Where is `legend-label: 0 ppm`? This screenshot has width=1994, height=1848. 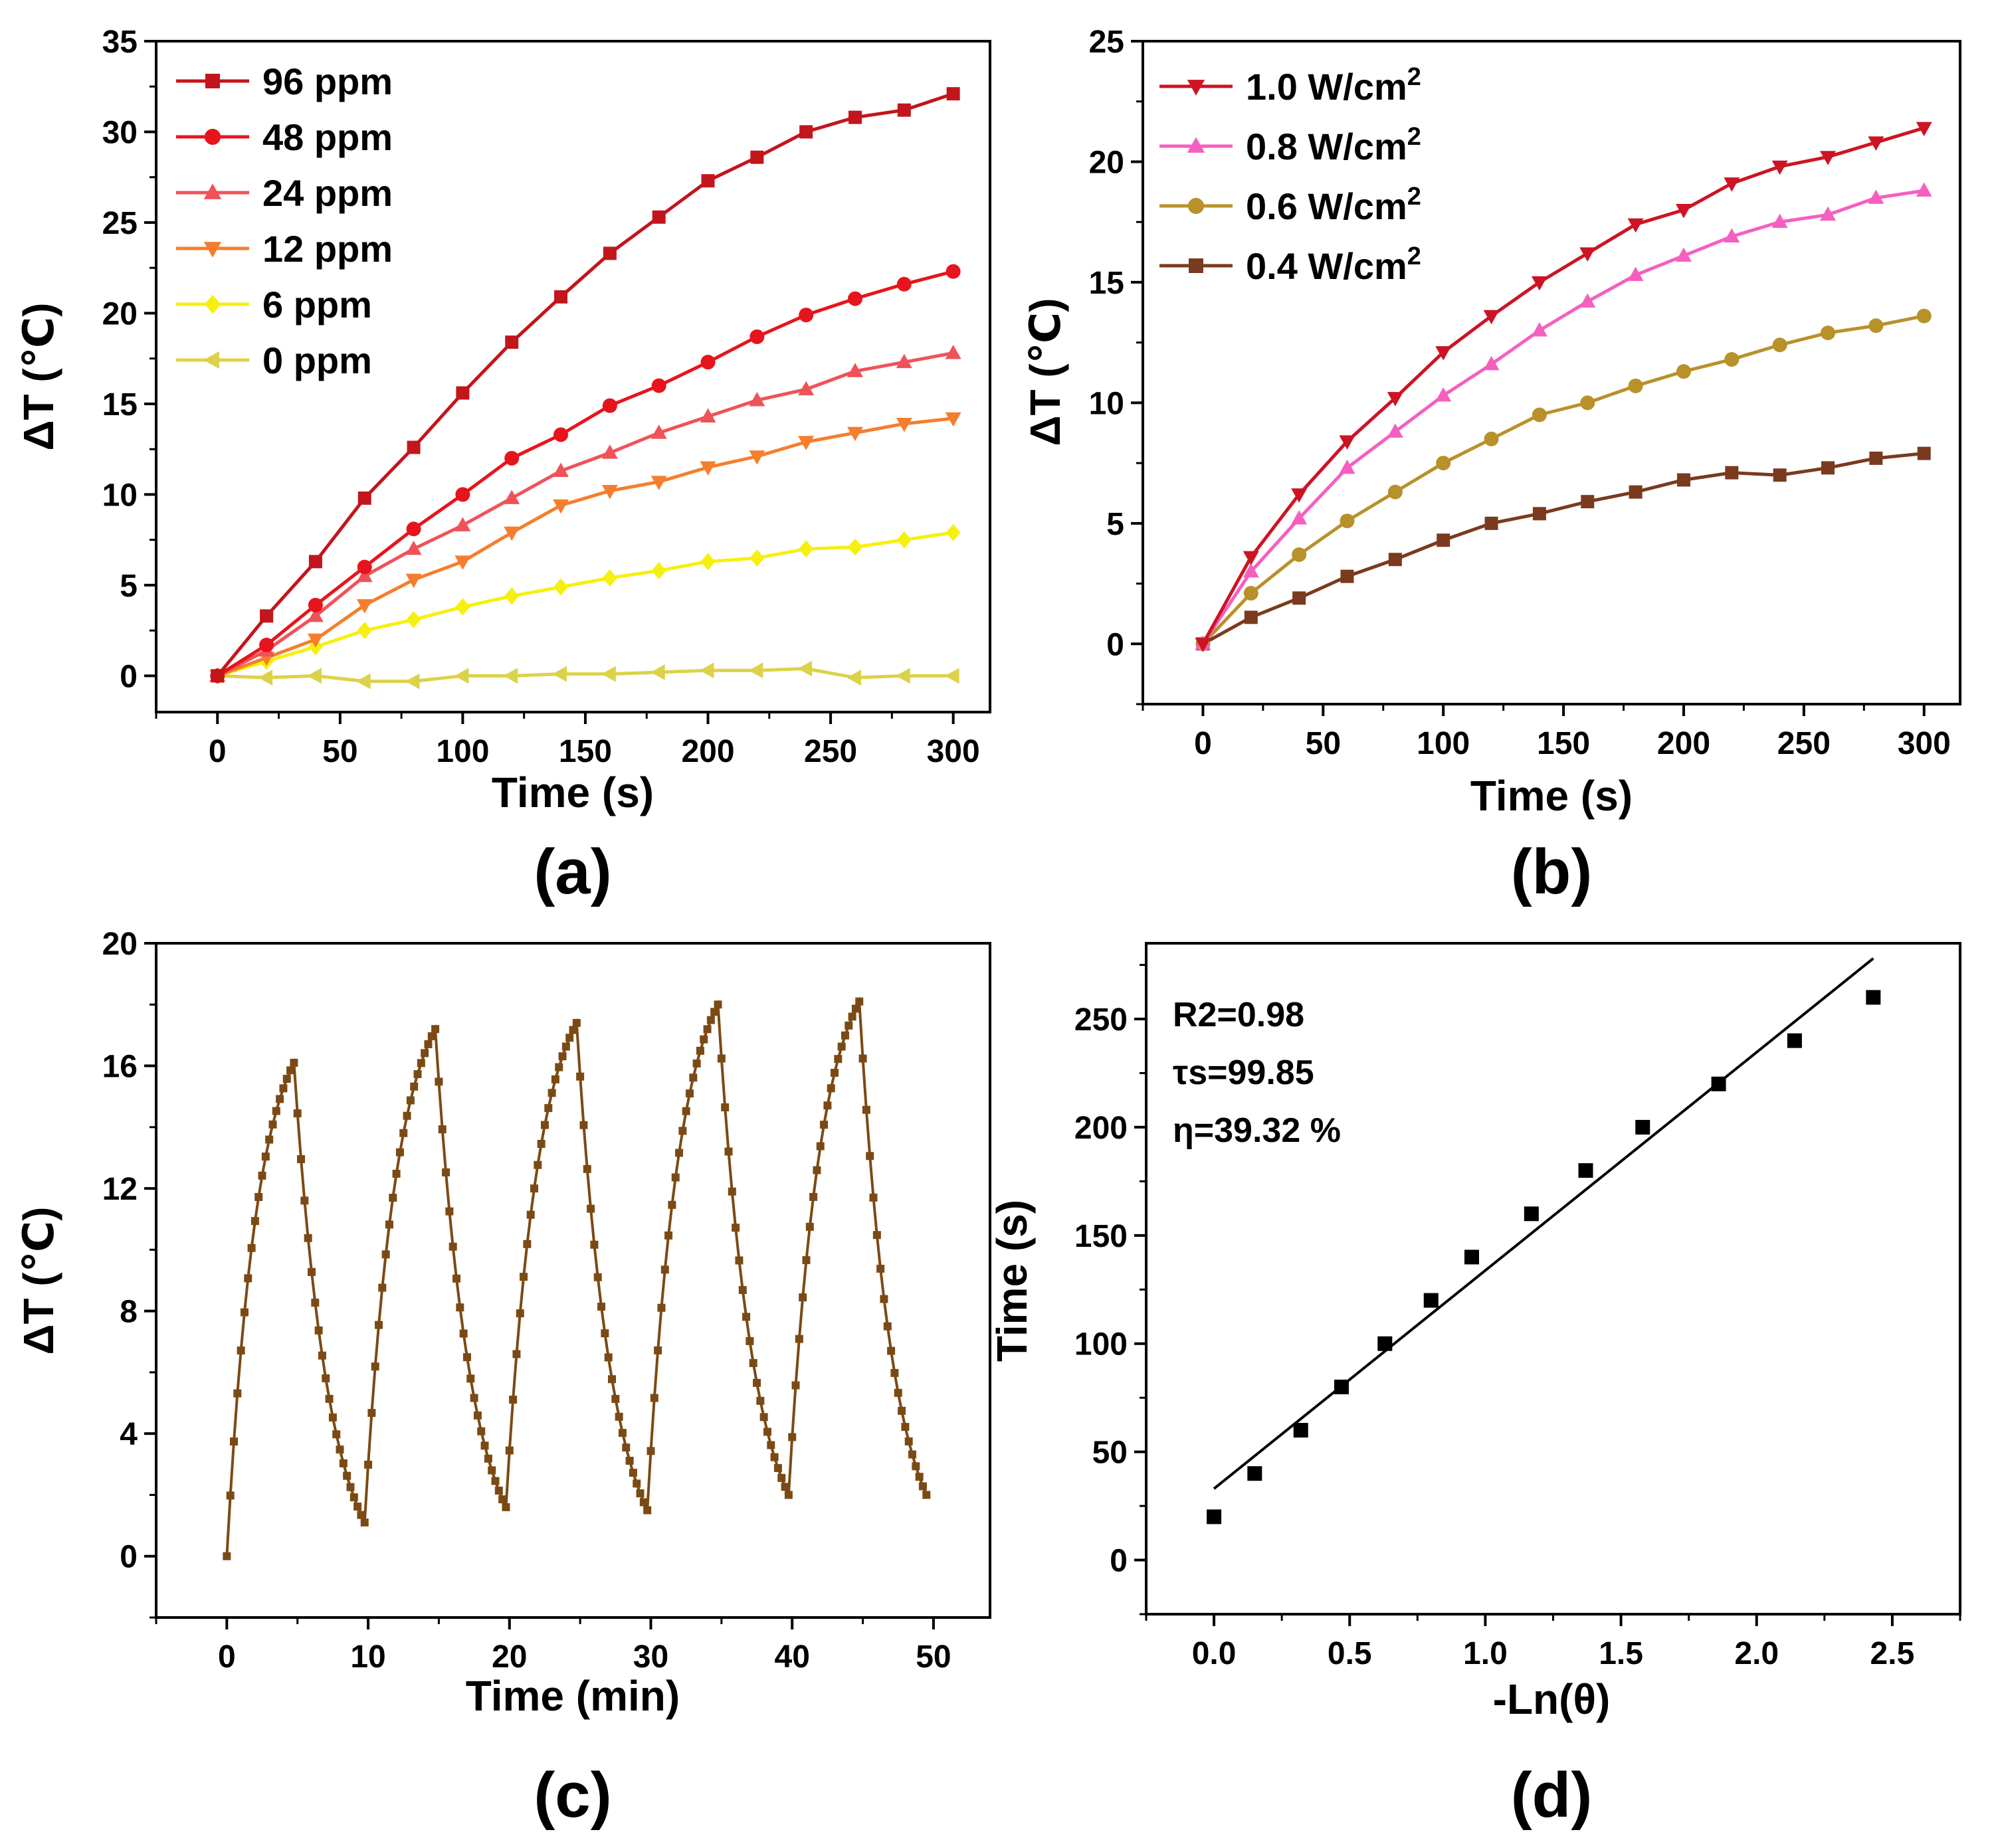 legend-label: 0 ppm is located at coordinates (317, 360).